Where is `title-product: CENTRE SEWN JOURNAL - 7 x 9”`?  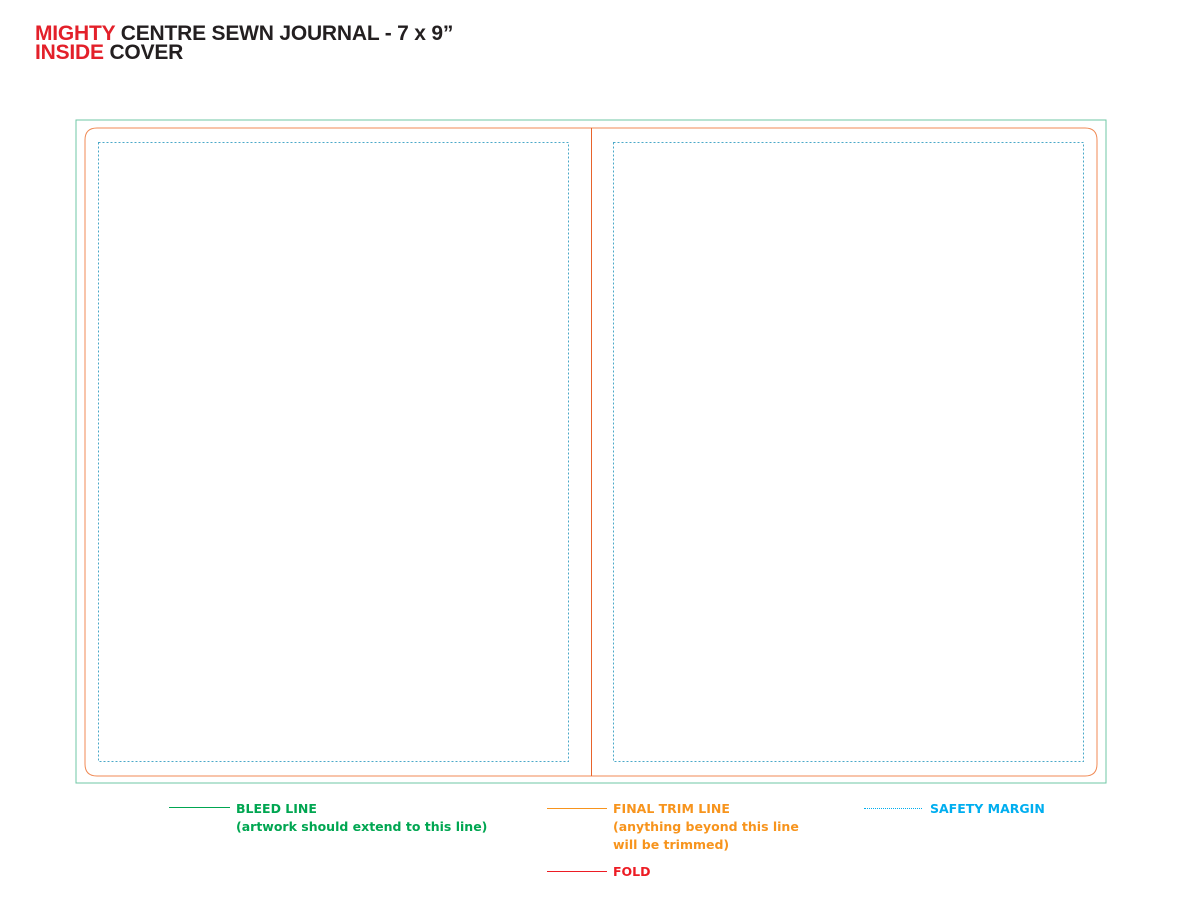
title-product: CENTRE SEWN JOURNAL - 7 x 9” is located at coordinates (287, 33).